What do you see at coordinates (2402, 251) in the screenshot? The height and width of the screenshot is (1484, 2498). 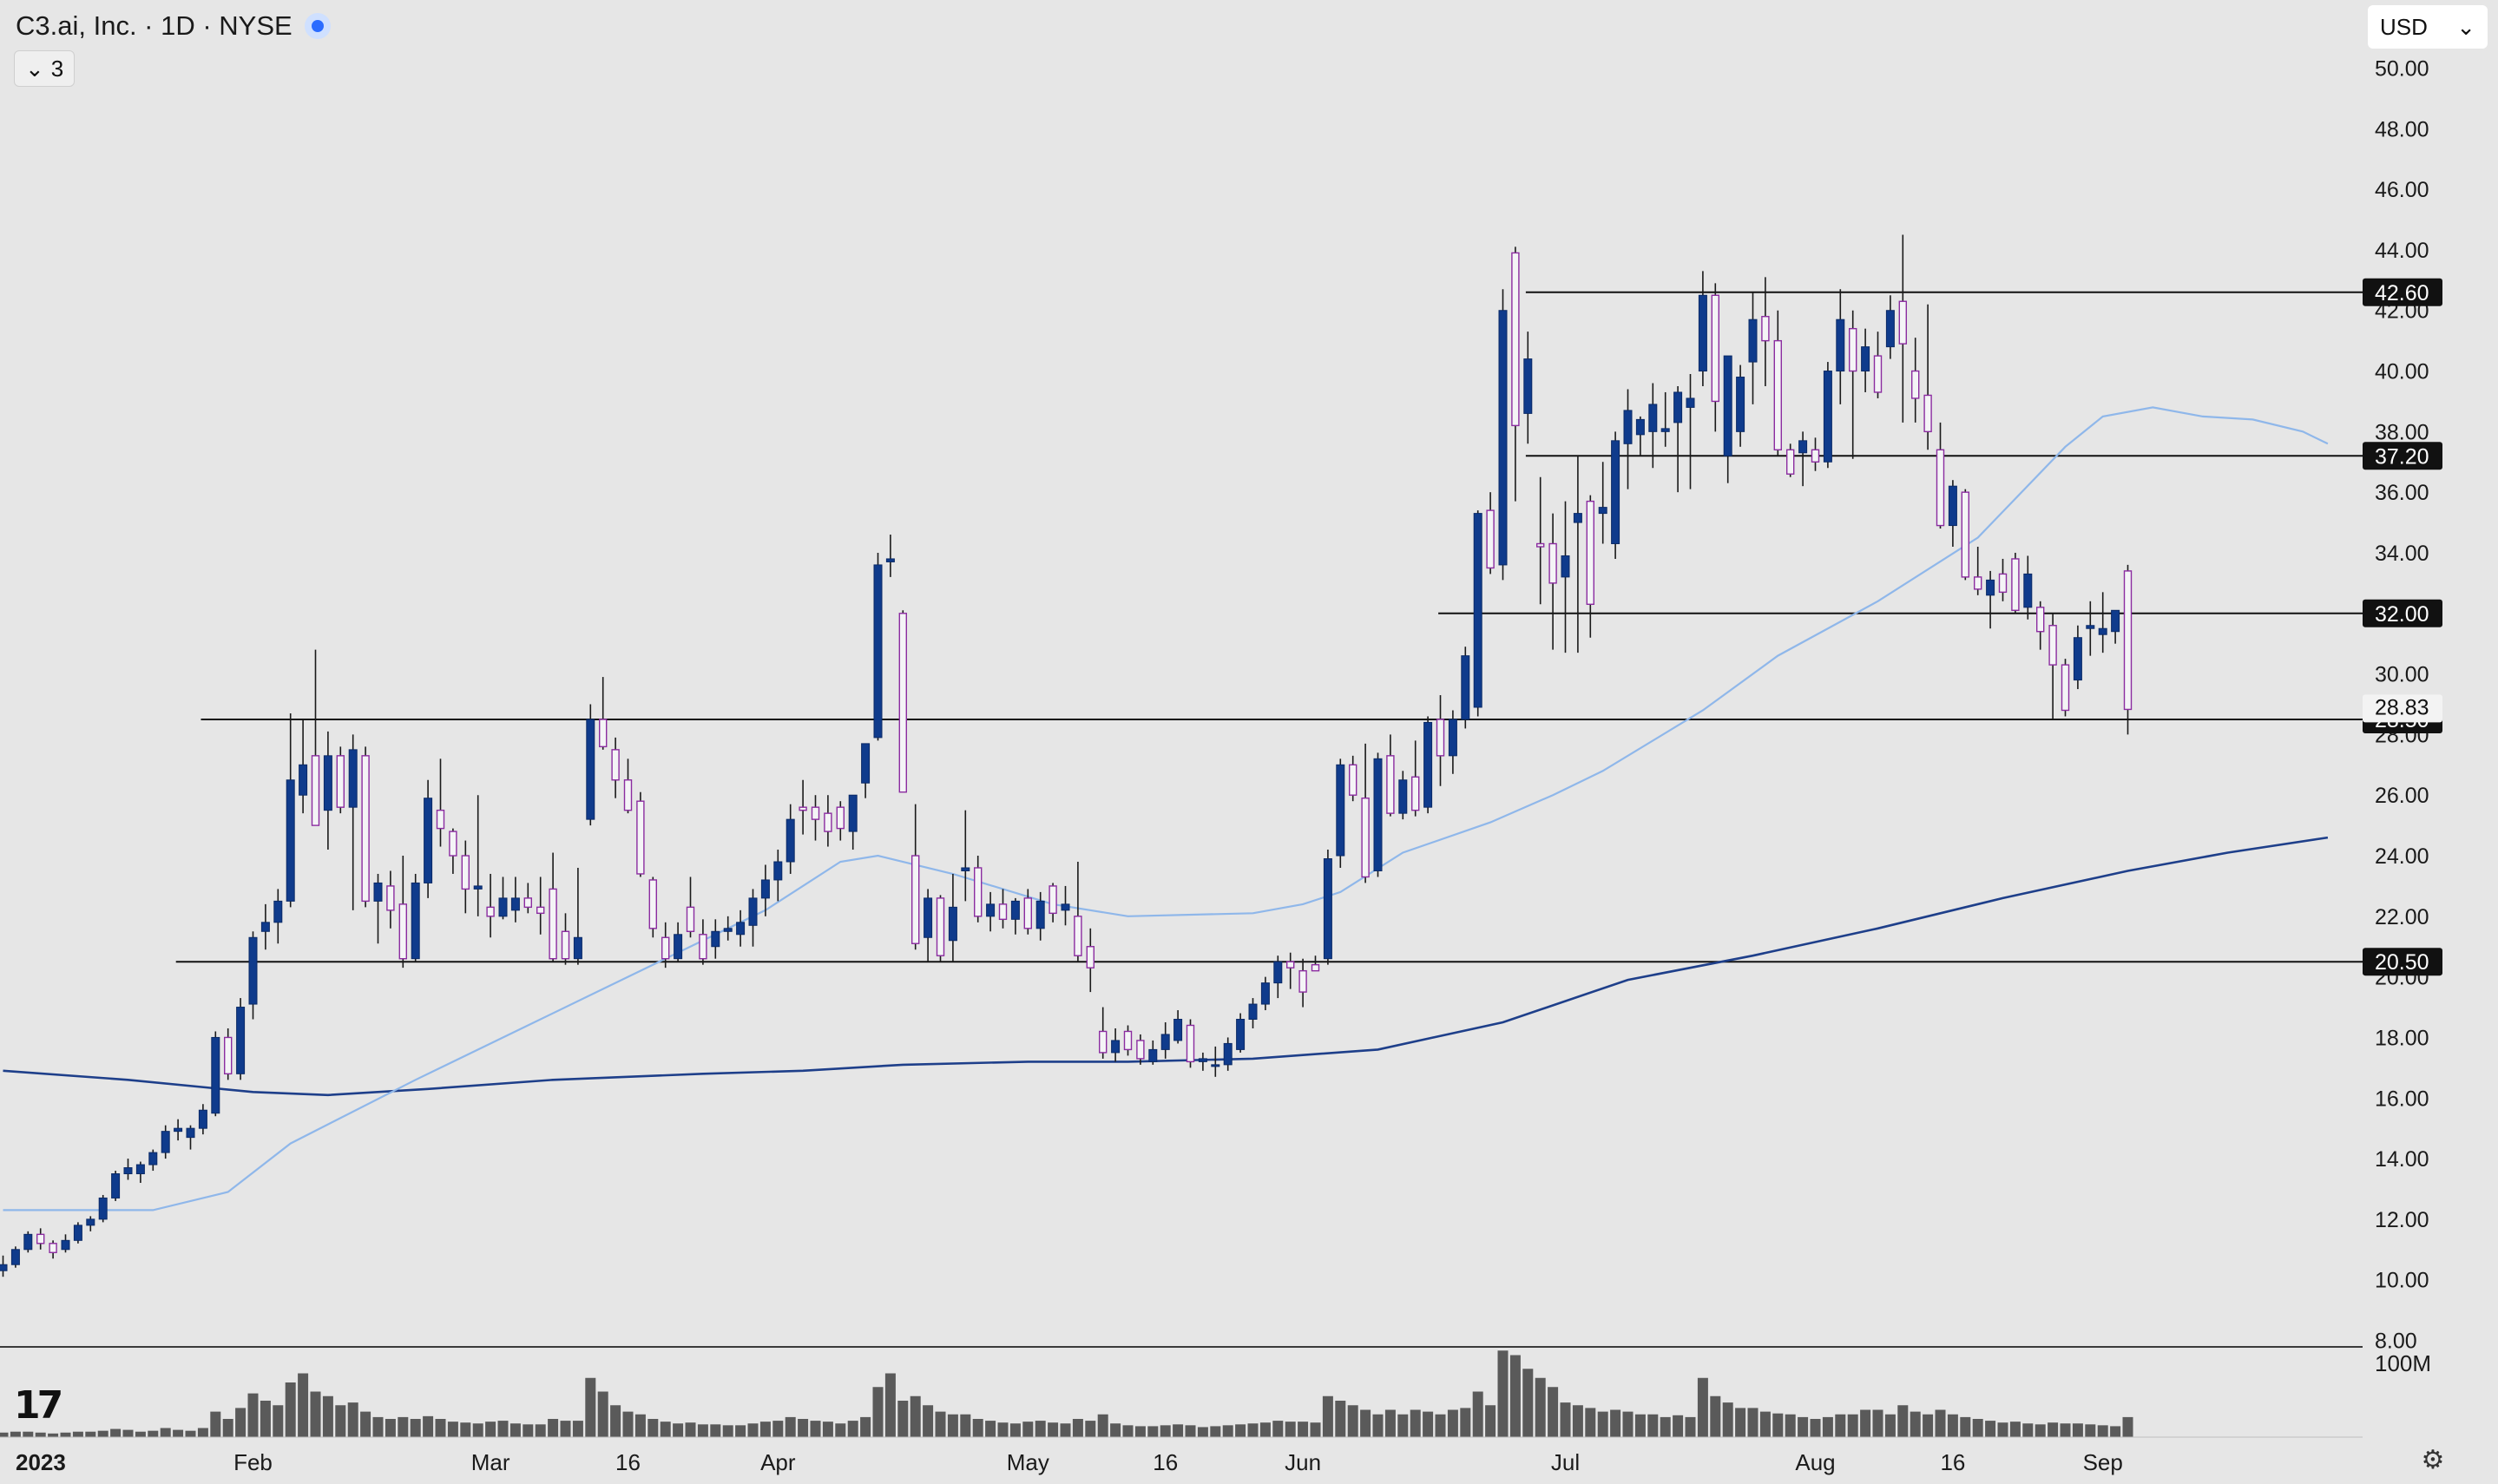 I see `price-tick-label: 44.00` at bounding box center [2402, 251].